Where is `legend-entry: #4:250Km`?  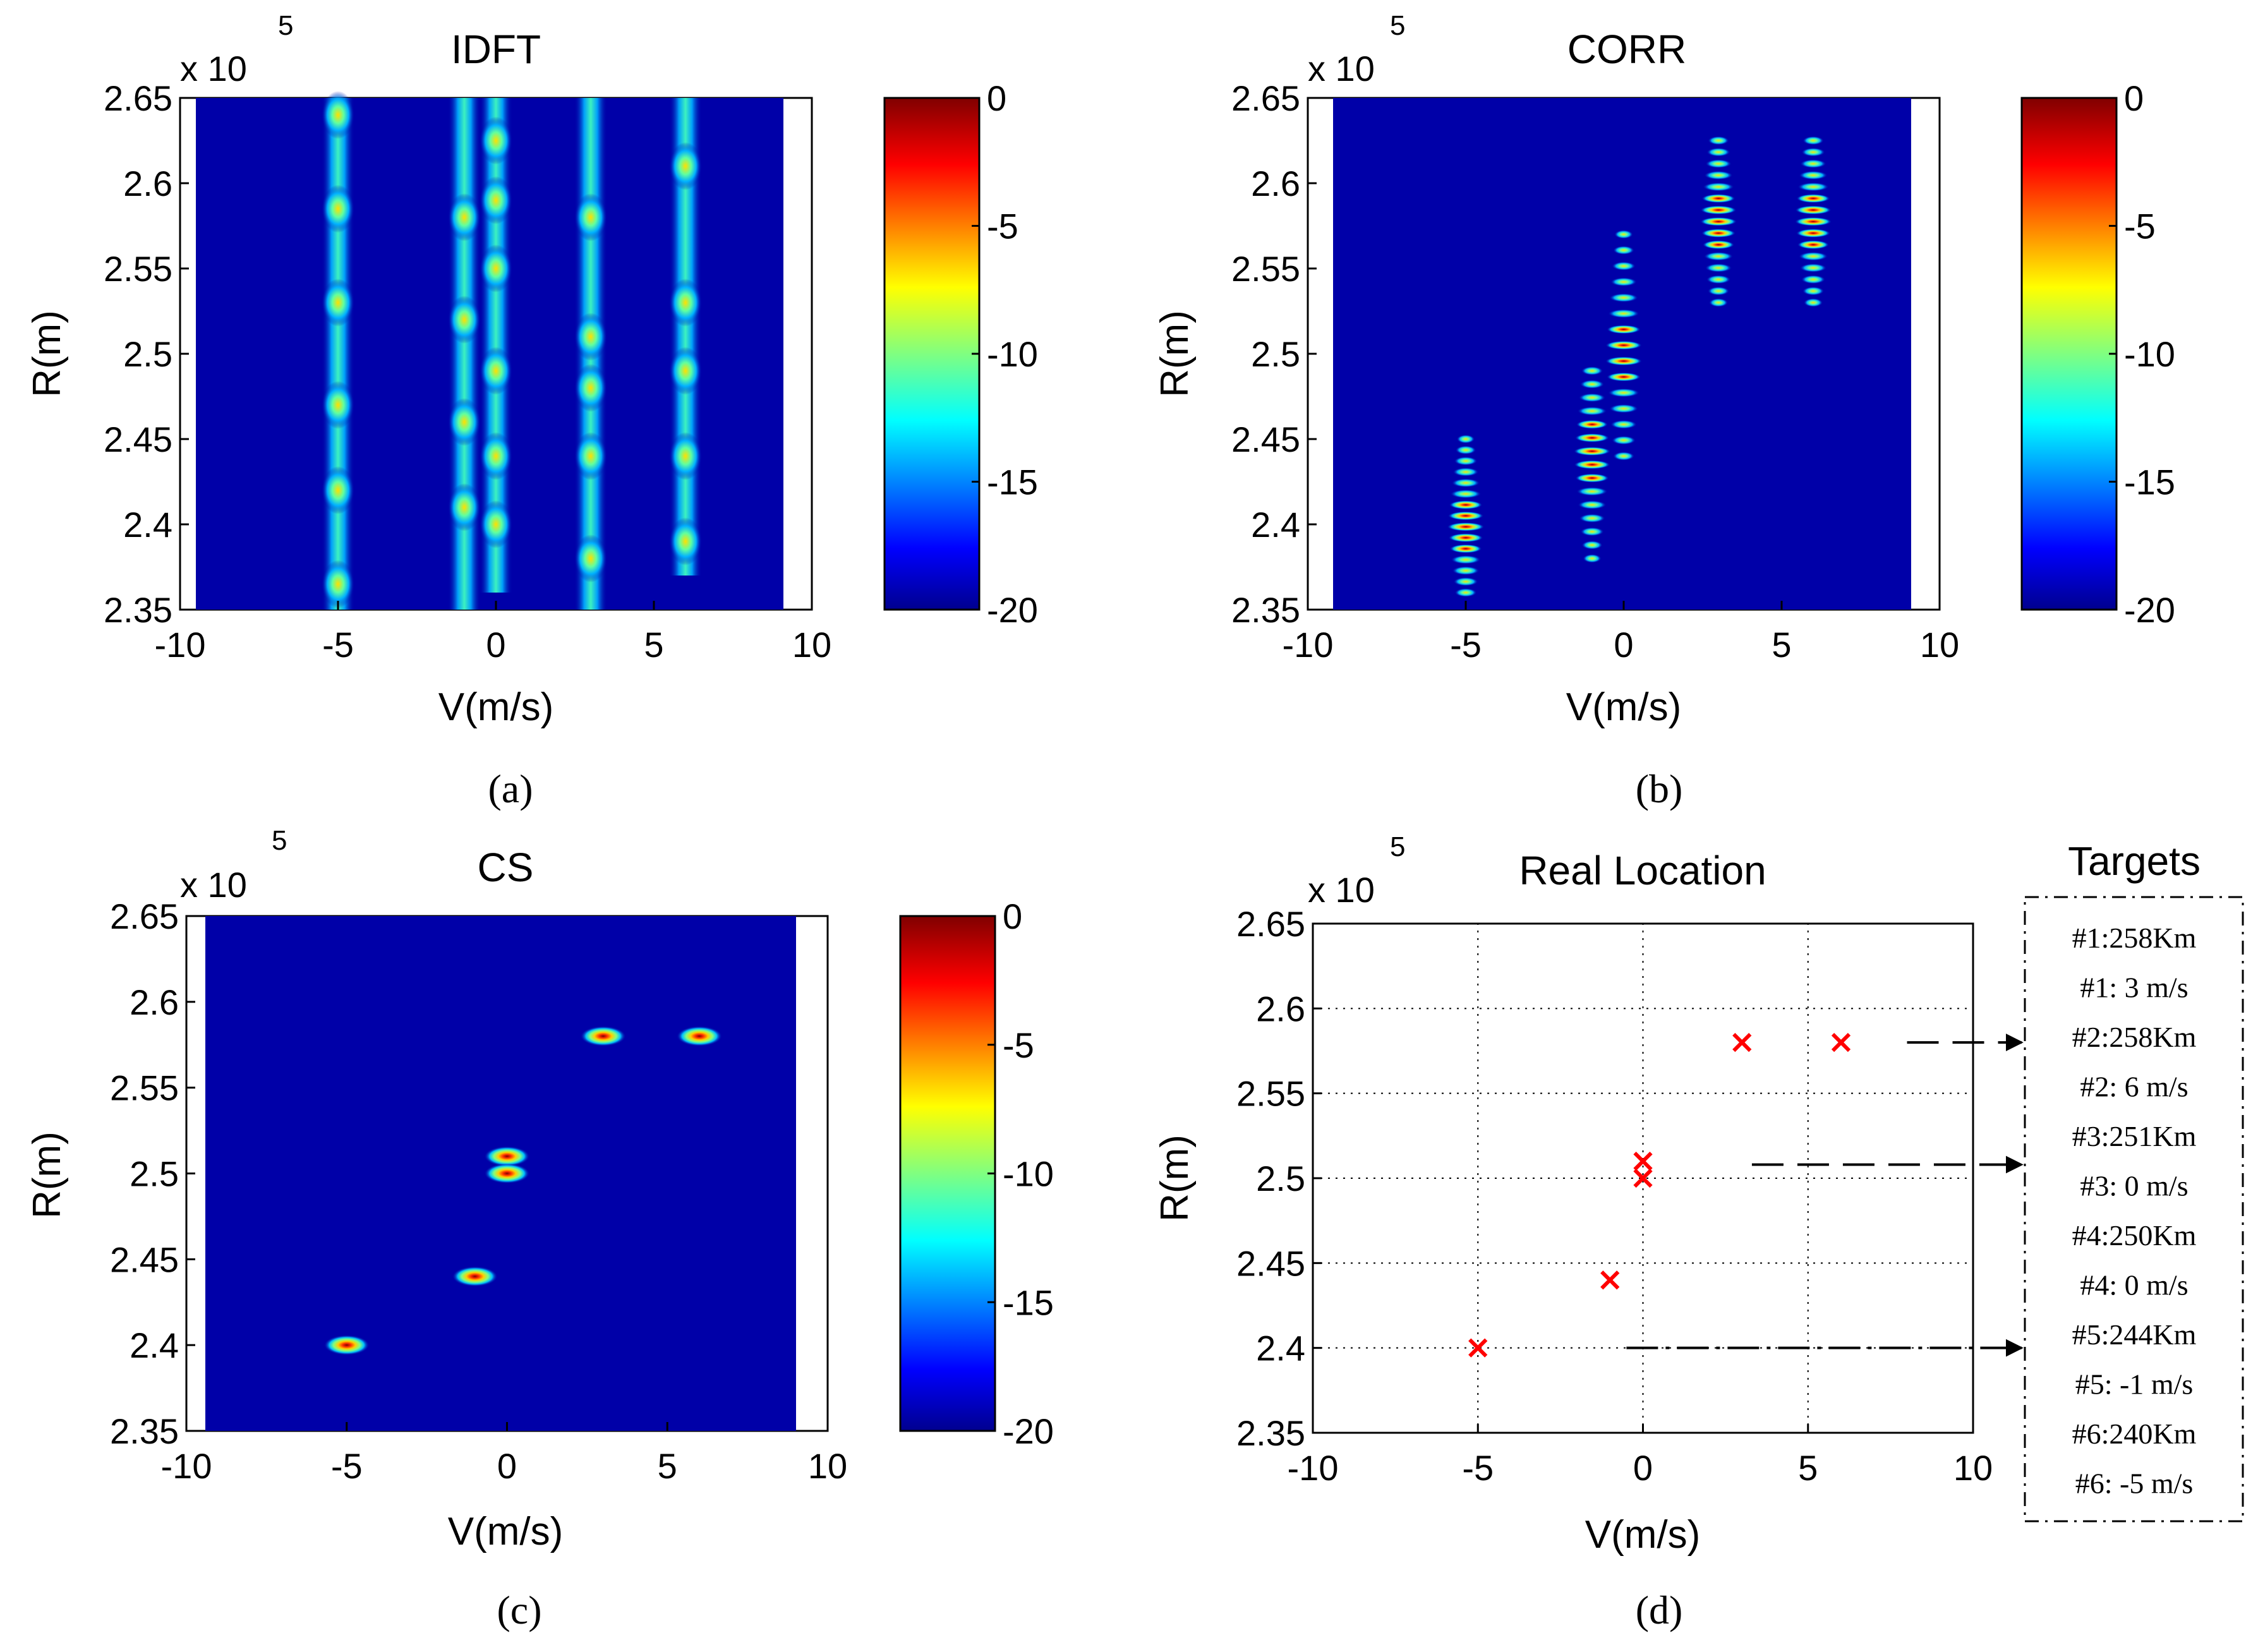
legend-entry: #4:250Km is located at coordinates (2134, 1235).